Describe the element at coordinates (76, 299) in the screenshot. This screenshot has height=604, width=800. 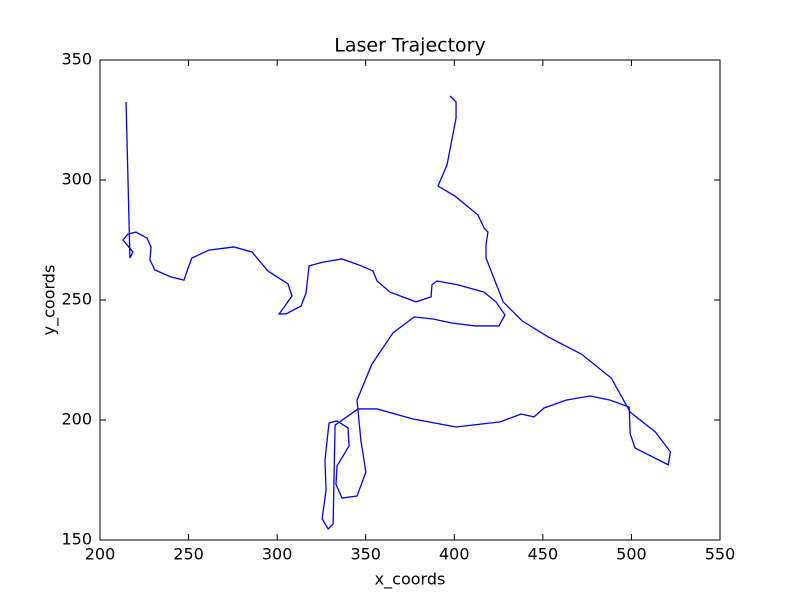
I see `y-tick-label: 250` at that location.